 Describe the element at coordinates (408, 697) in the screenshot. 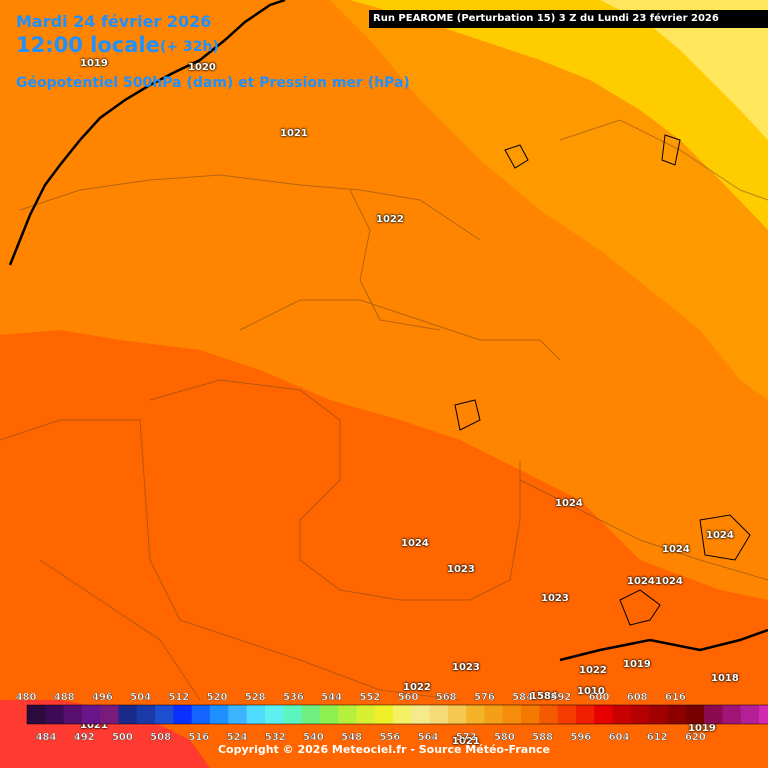

I see `legend-tick-top: 560` at that location.